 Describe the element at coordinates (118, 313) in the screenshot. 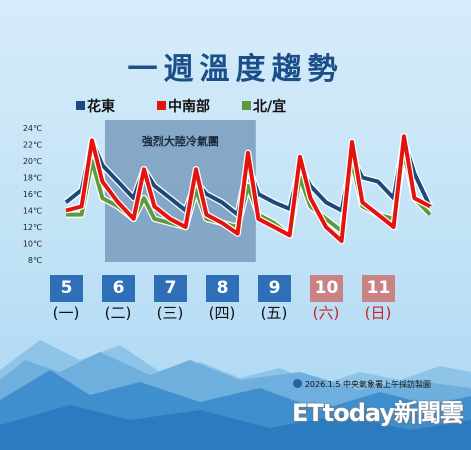

I see `weekday-label-6: (二)` at that location.